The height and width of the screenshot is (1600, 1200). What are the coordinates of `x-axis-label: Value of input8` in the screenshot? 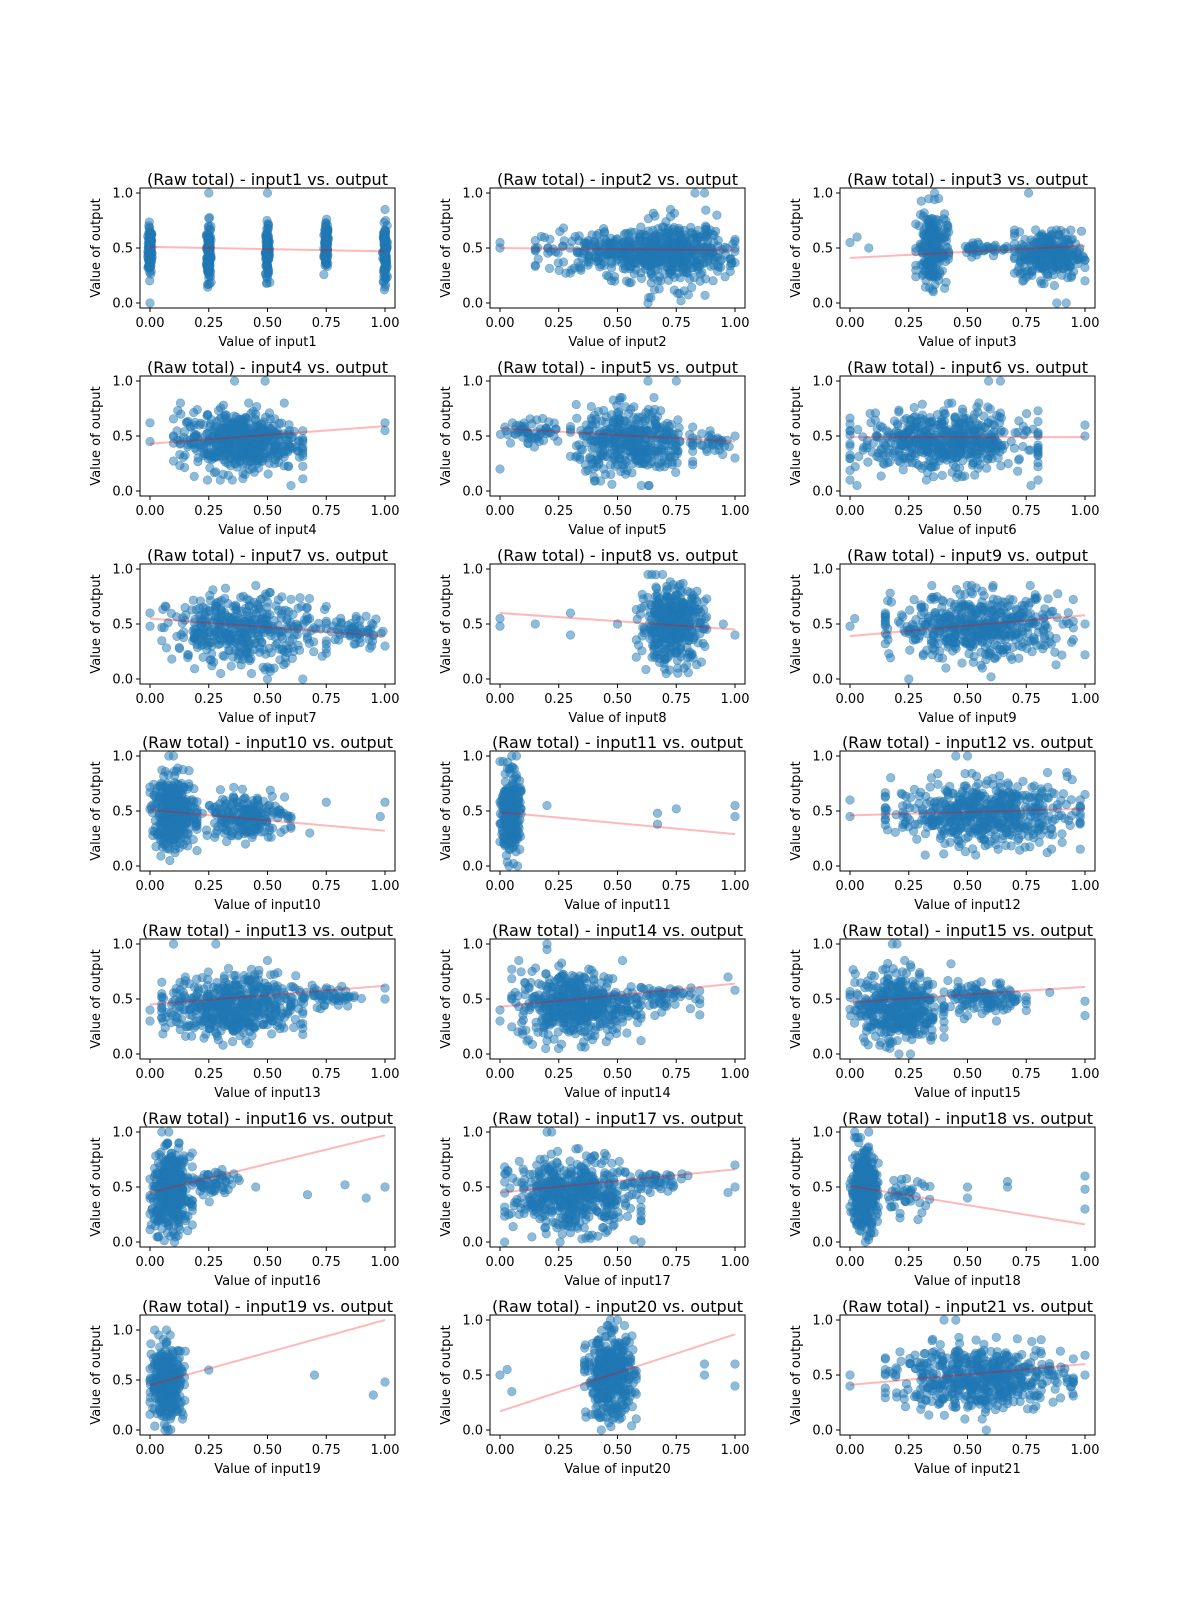 It's located at (617, 718).